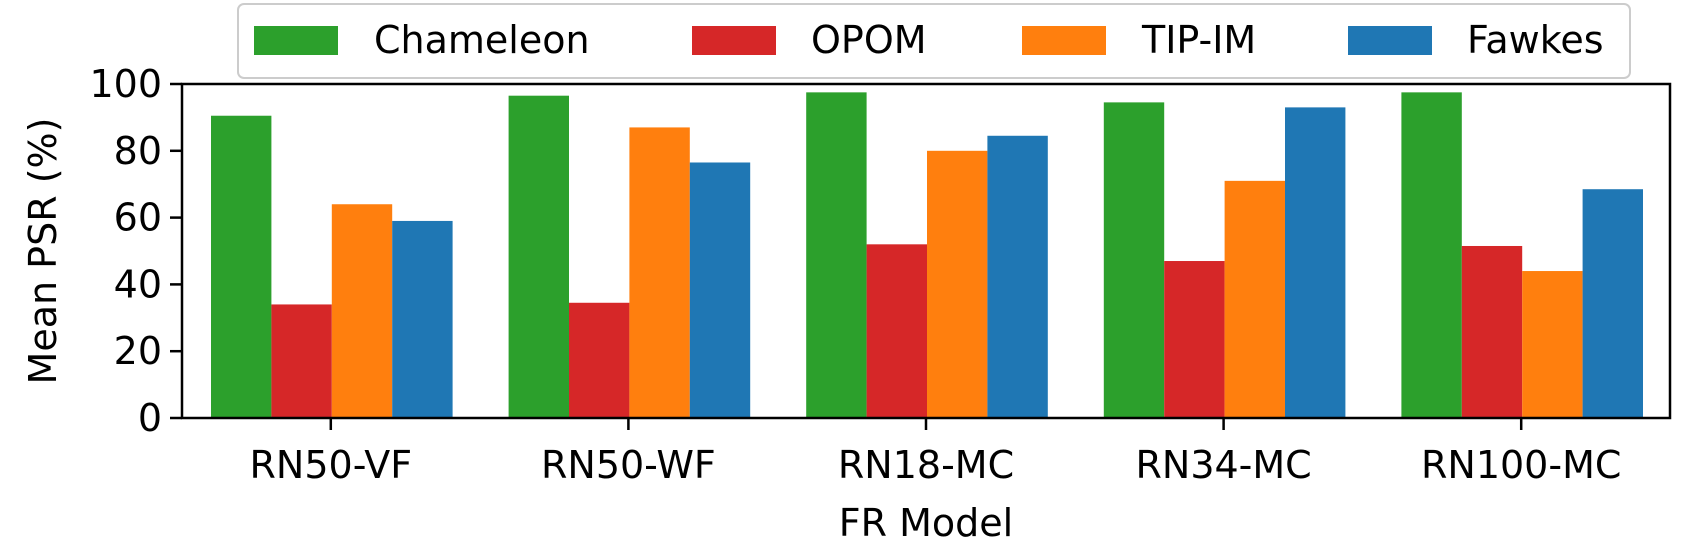  What do you see at coordinates (1194, 339) in the screenshot?
I see `bar-opom-rn34-mc` at bounding box center [1194, 339].